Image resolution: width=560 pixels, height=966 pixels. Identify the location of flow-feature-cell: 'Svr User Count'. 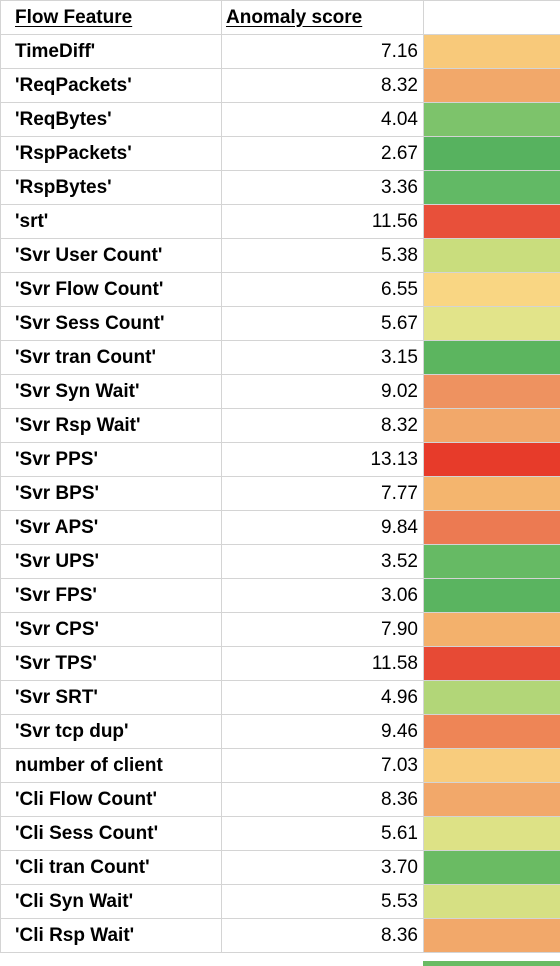
(111, 255).